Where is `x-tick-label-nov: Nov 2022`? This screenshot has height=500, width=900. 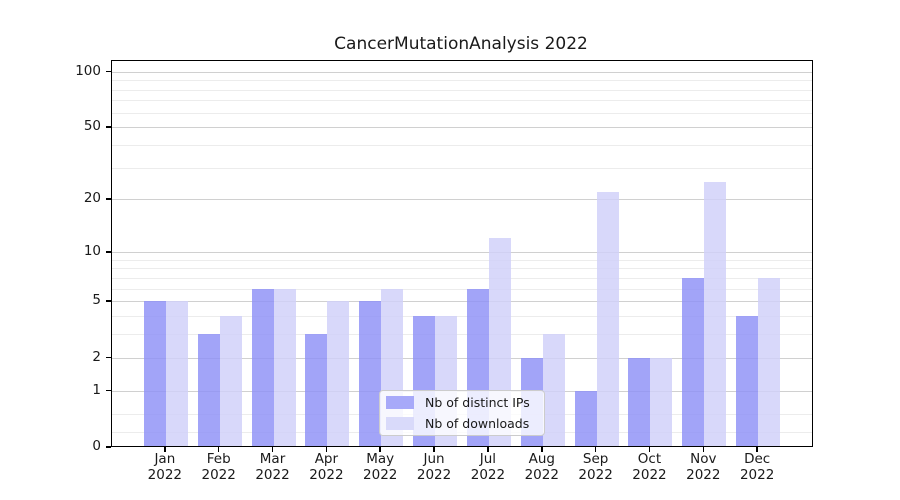 x-tick-label-nov: Nov 2022 is located at coordinates (703, 467).